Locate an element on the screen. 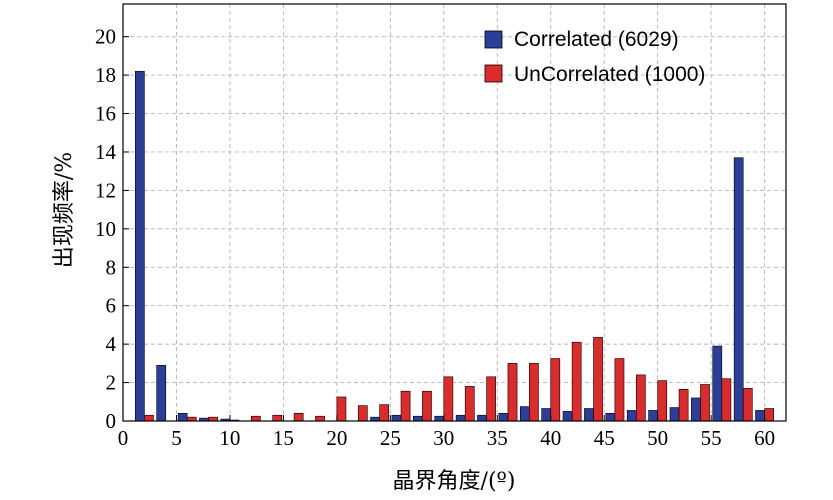  x-tick-label: 35 is located at coordinates (497, 438).